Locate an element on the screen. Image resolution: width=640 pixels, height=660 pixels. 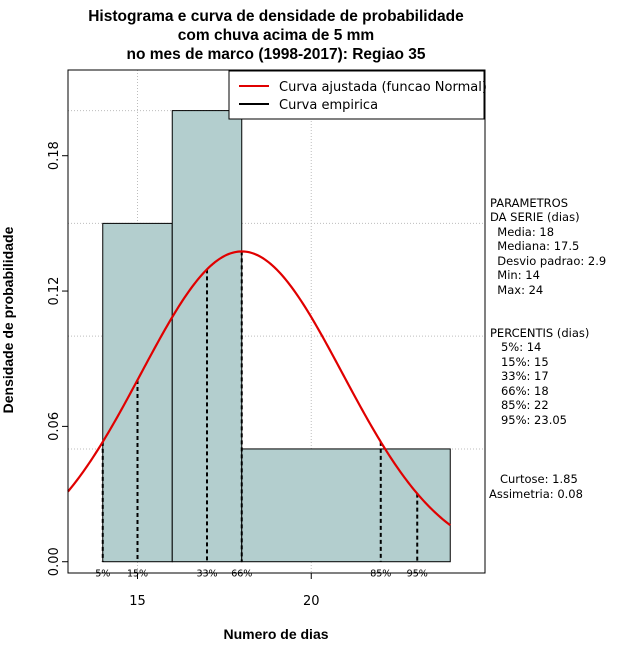
legend-box is located at coordinates (356, 95).